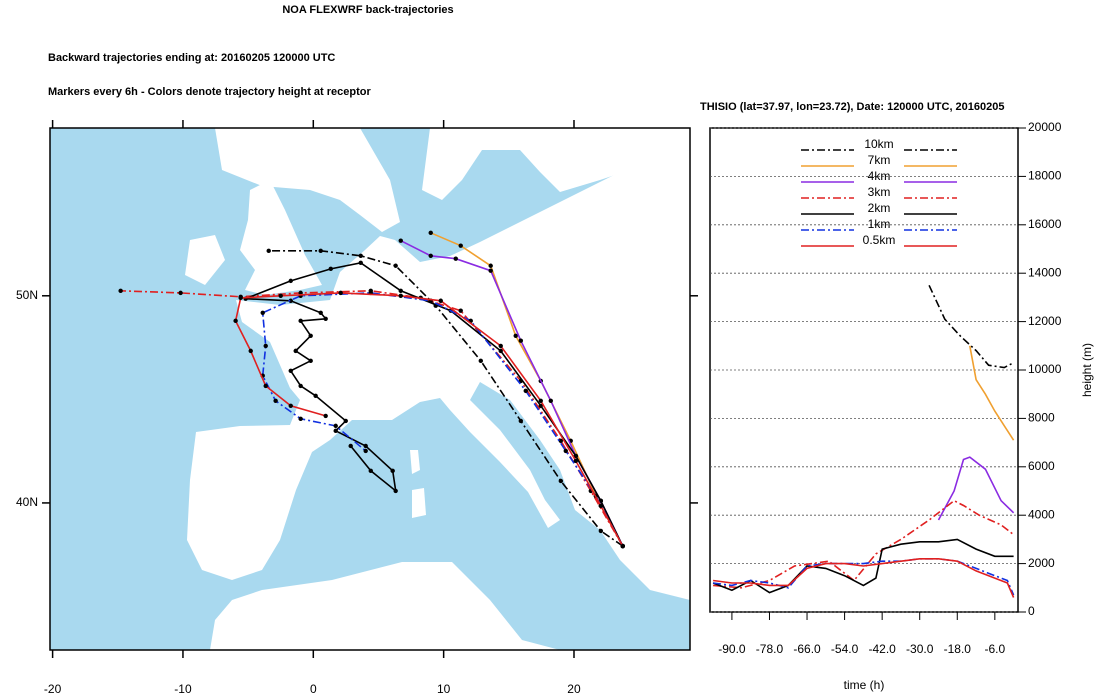 This screenshot has height=700, width=1100. Describe the element at coordinates (864, 685) in the screenshot. I see `x-axis-label: time (h)` at that location.